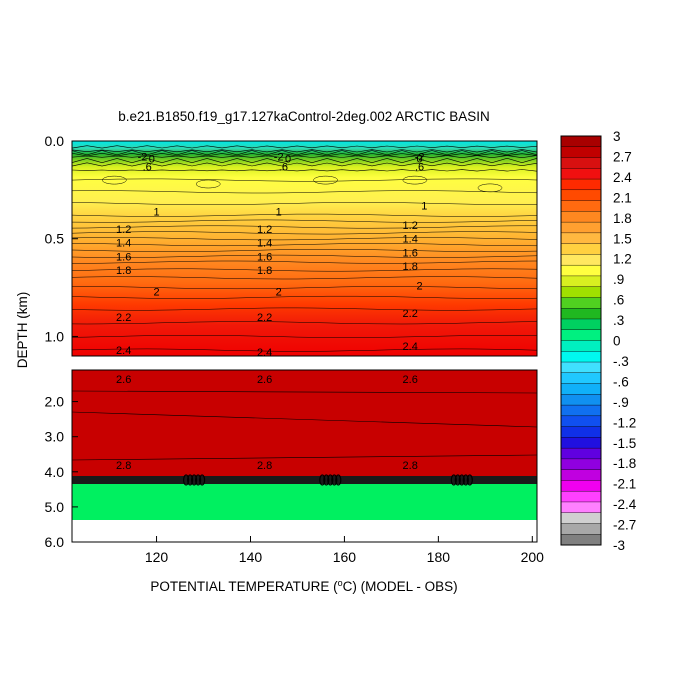  I want to click on lower-panel-deep-fill, so click(304, 423).